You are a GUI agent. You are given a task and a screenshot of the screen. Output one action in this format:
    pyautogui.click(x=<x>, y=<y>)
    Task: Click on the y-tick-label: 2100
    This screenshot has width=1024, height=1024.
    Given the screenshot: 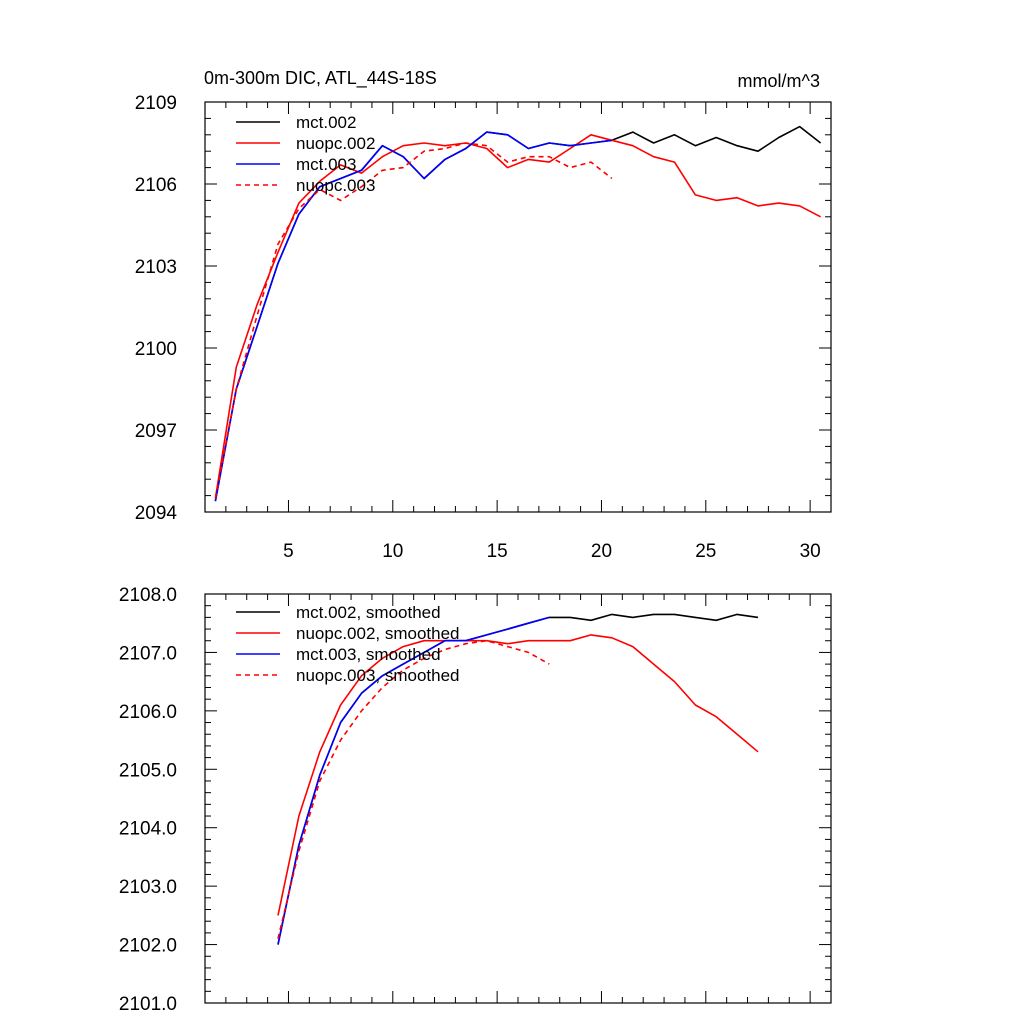 What is the action you would take?
    pyautogui.click(x=156, y=349)
    